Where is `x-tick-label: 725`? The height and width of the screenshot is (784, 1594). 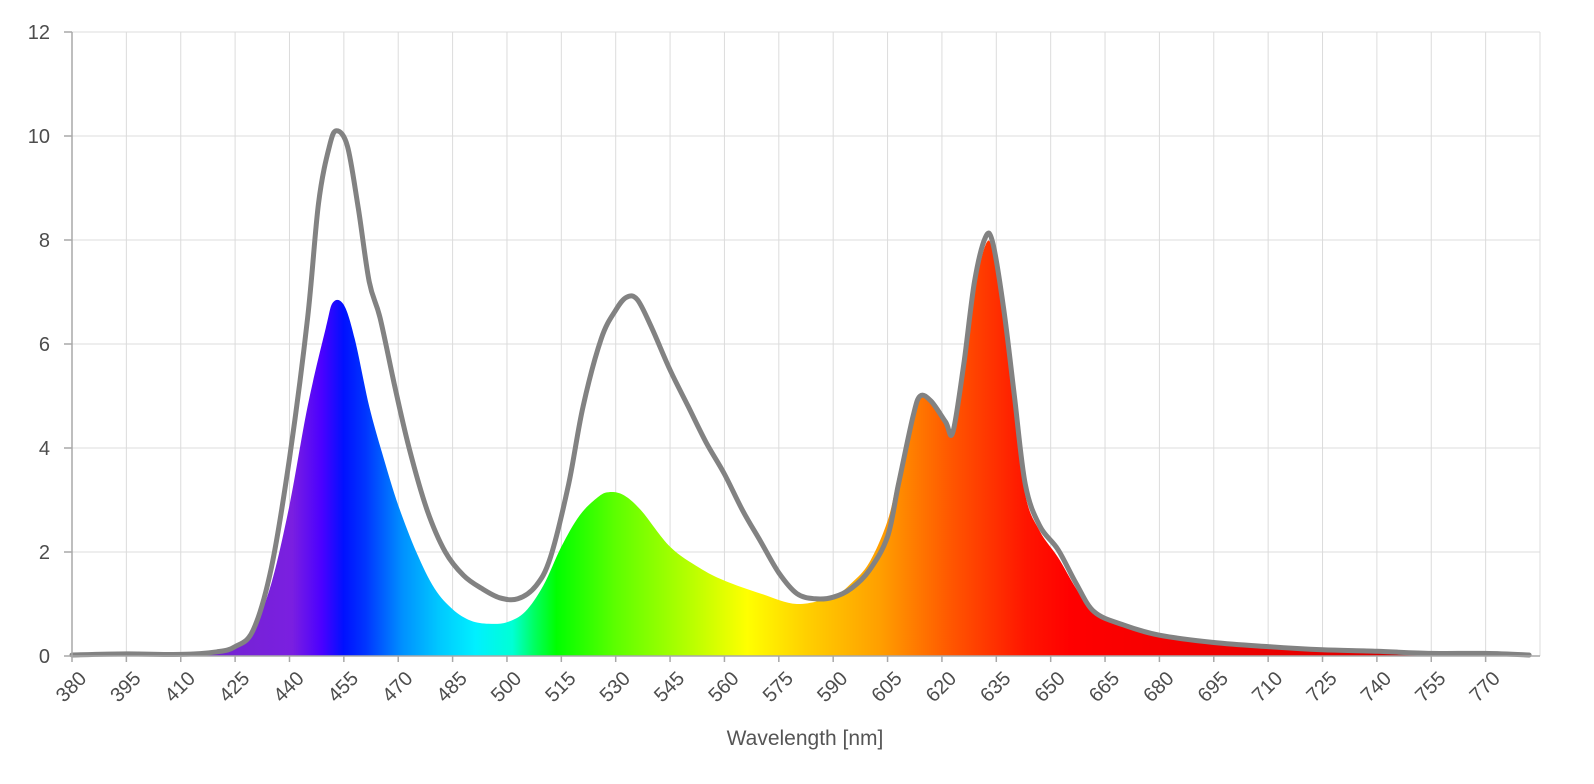
x-tick-label: 725 is located at coordinates (1322, 687).